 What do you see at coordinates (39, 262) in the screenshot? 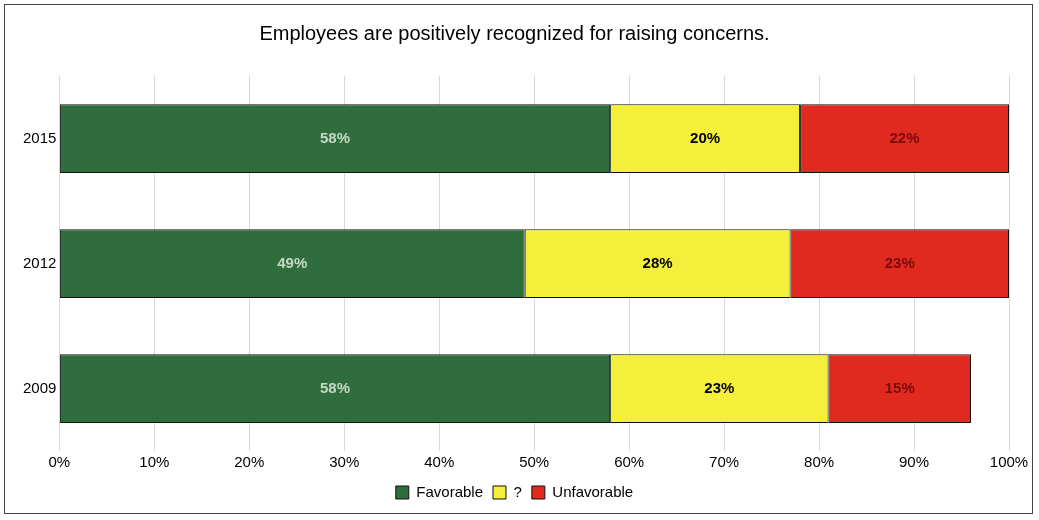
I see `y-tick-label: 2012` at bounding box center [39, 262].